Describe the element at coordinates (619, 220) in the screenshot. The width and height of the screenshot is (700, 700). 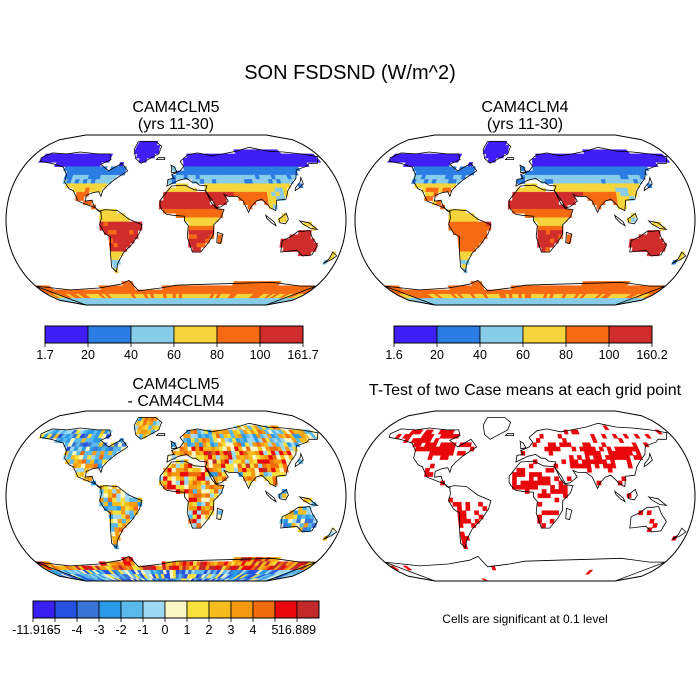
I see `coastline-sumatra` at that location.